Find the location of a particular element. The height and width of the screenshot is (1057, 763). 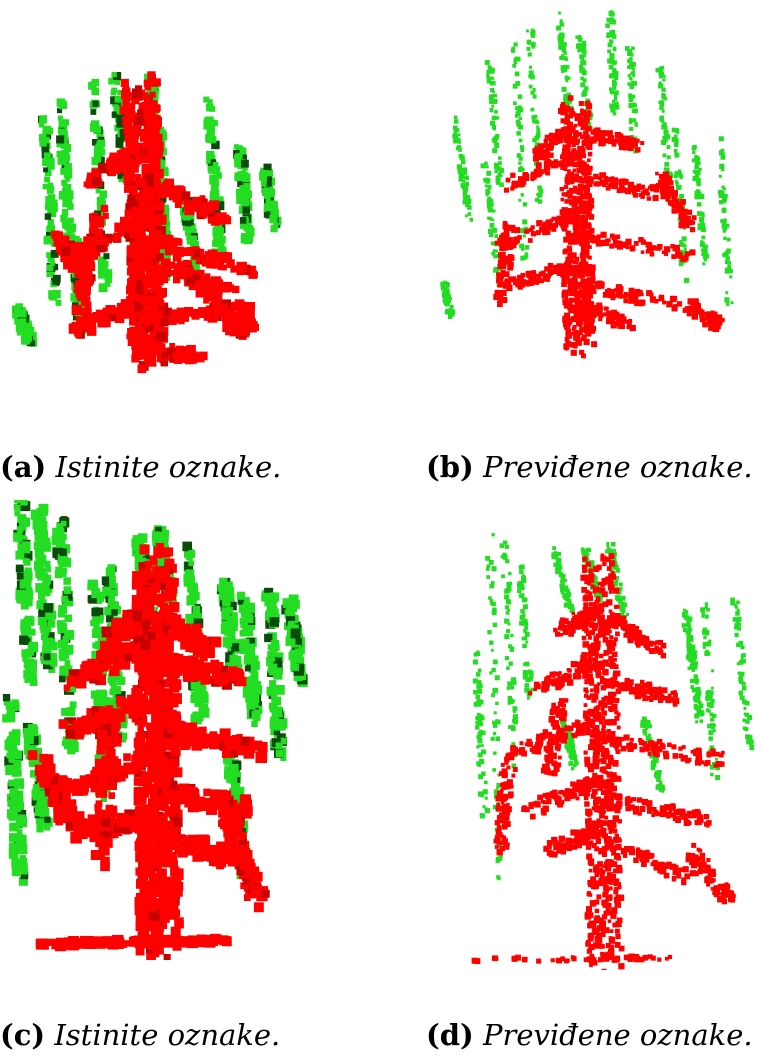

subfigure-c-caption: (c) Istinite oznake. is located at coordinates (140, 1035).